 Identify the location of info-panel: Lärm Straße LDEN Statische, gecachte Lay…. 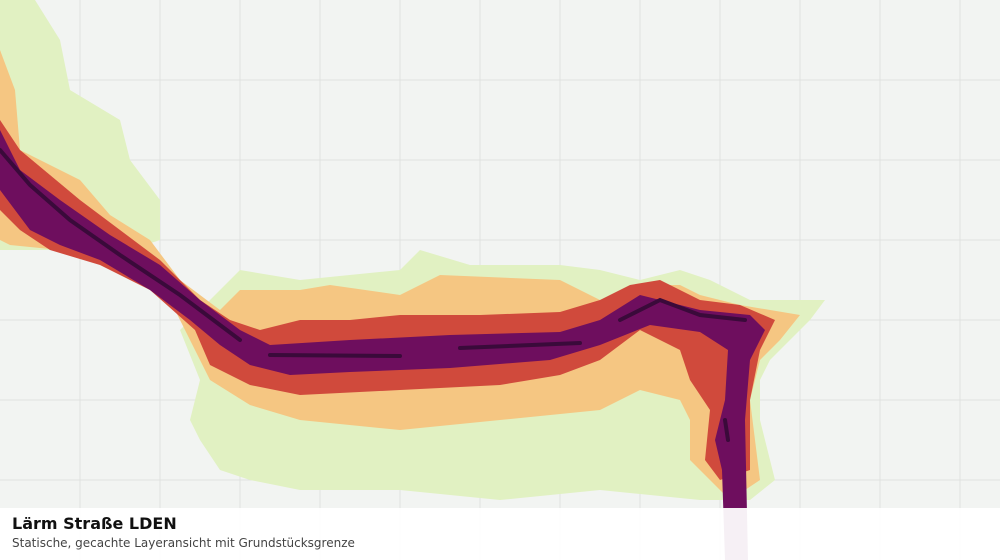
(500, 534).